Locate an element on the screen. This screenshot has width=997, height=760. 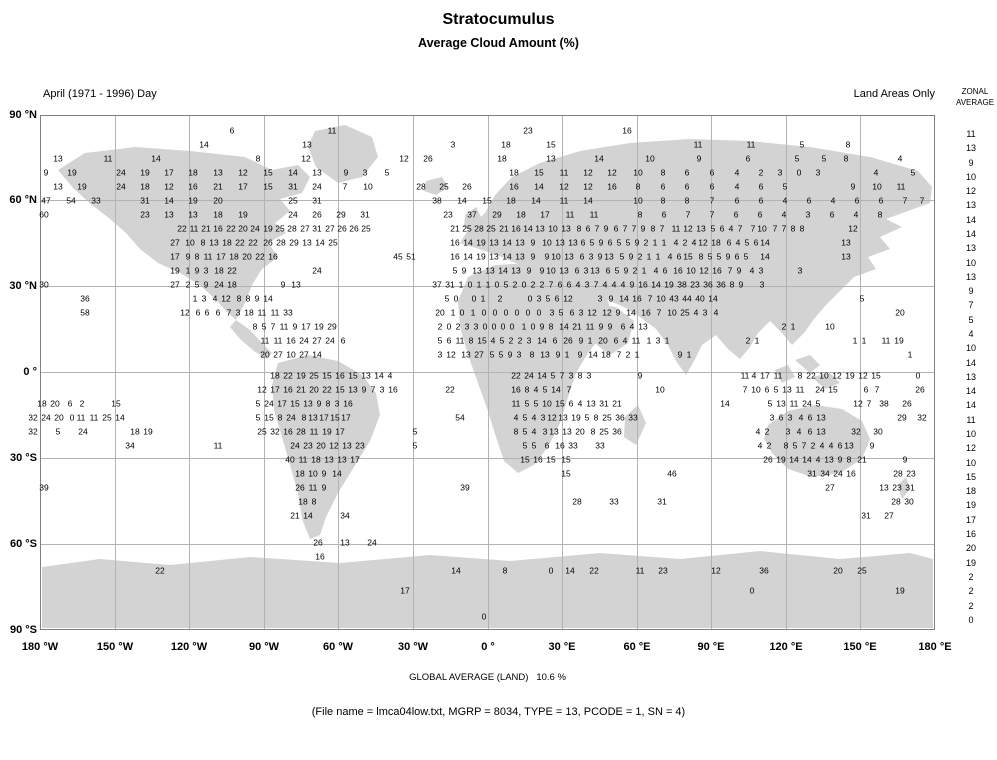
lon-axis-label: 30 °W is located at coordinates (413, 647).